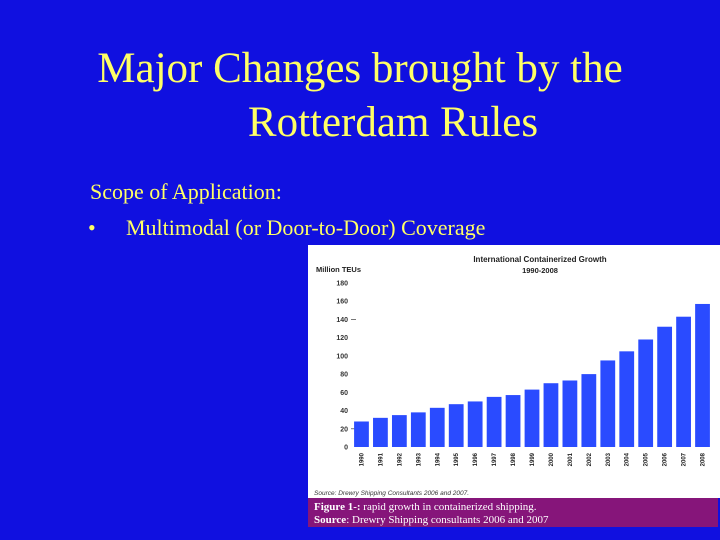 The width and height of the screenshot is (720, 540). I want to click on x-tick-label: 1999, so click(533, 459).